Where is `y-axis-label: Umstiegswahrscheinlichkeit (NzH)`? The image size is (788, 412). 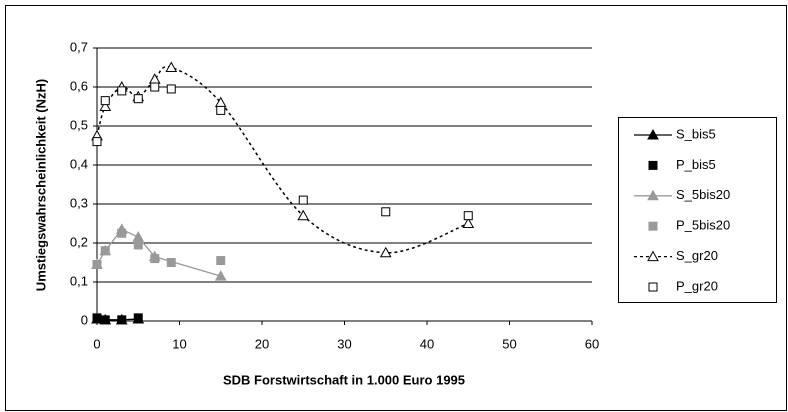
y-axis-label: Umstiegswahrscheinlichkeit (NzH) is located at coordinates (40, 185).